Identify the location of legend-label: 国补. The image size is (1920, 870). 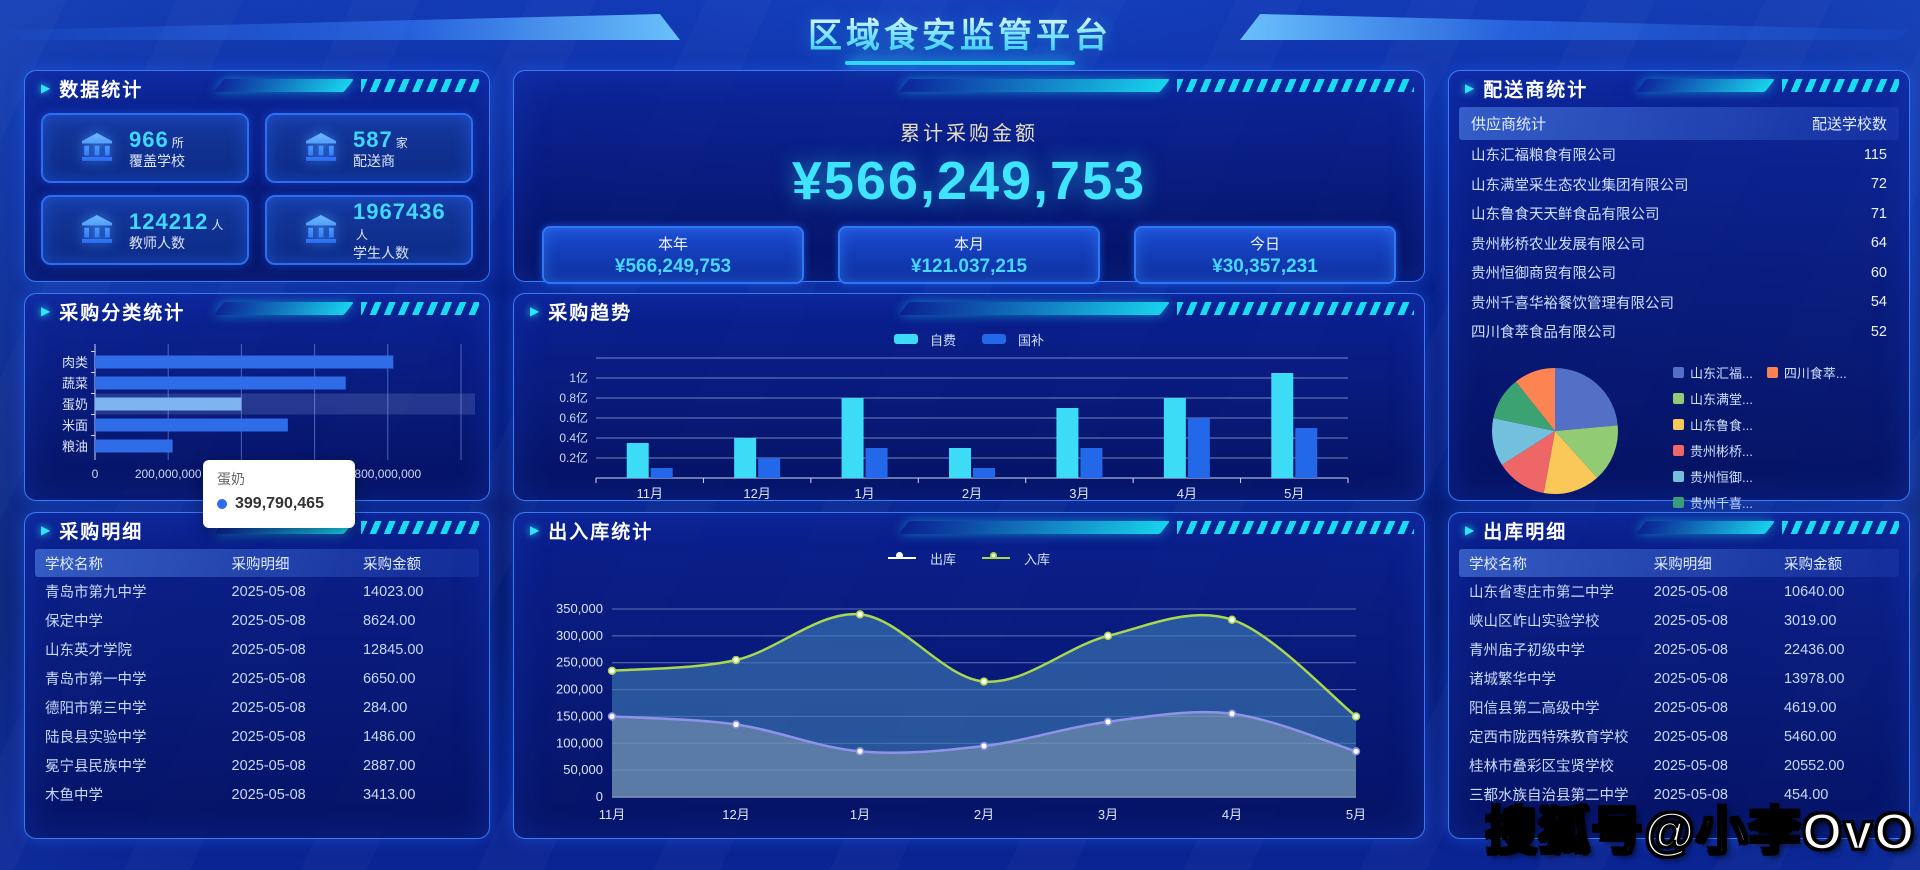
(1031, 340).